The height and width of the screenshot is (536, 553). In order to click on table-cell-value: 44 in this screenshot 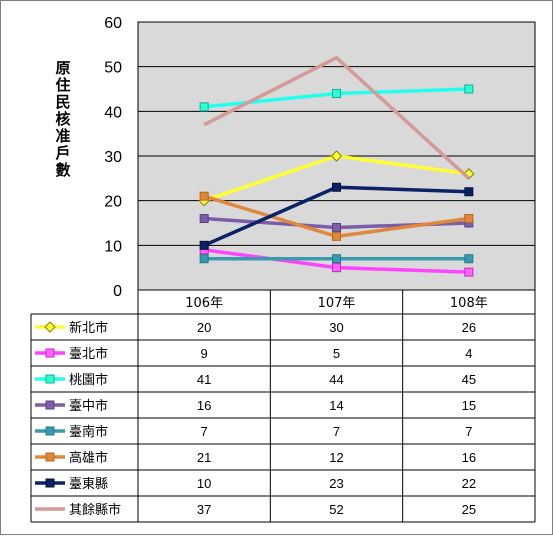, I will do `click(336, 379)`.